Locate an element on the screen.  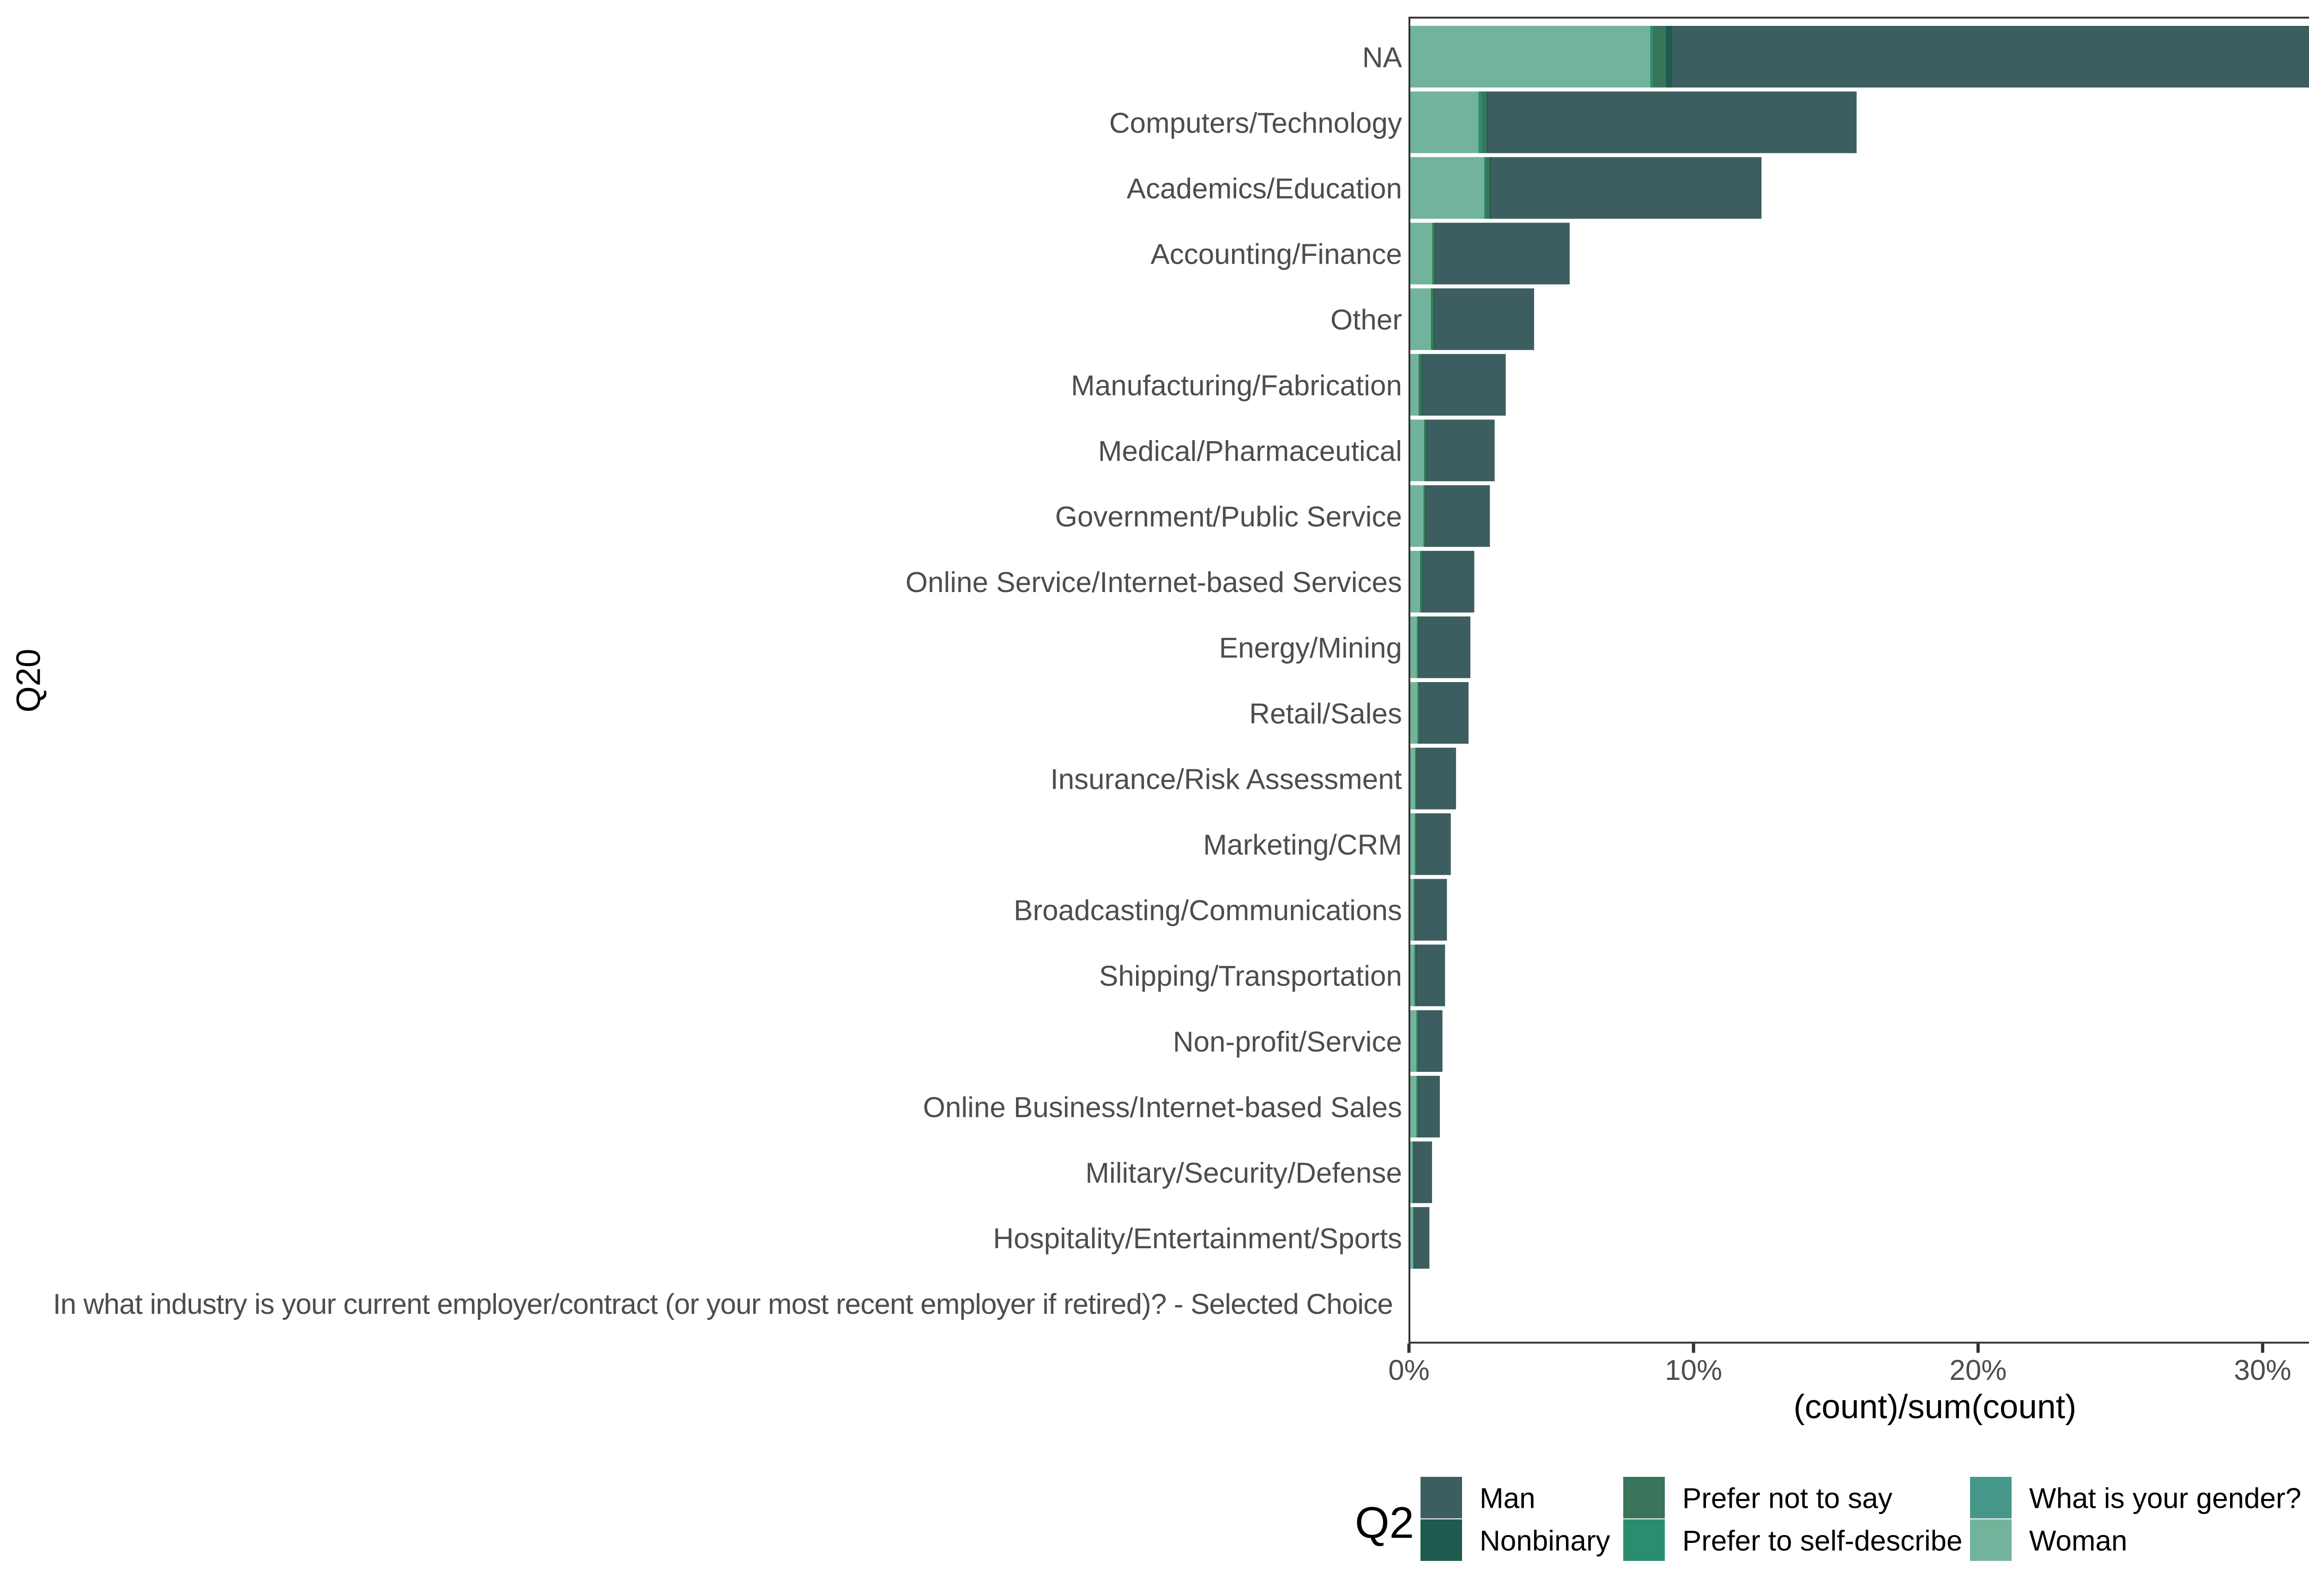
svg-text:Online Service/Internet-based: Online Service/Internet-based Services is located at coordinates (1154, 582).